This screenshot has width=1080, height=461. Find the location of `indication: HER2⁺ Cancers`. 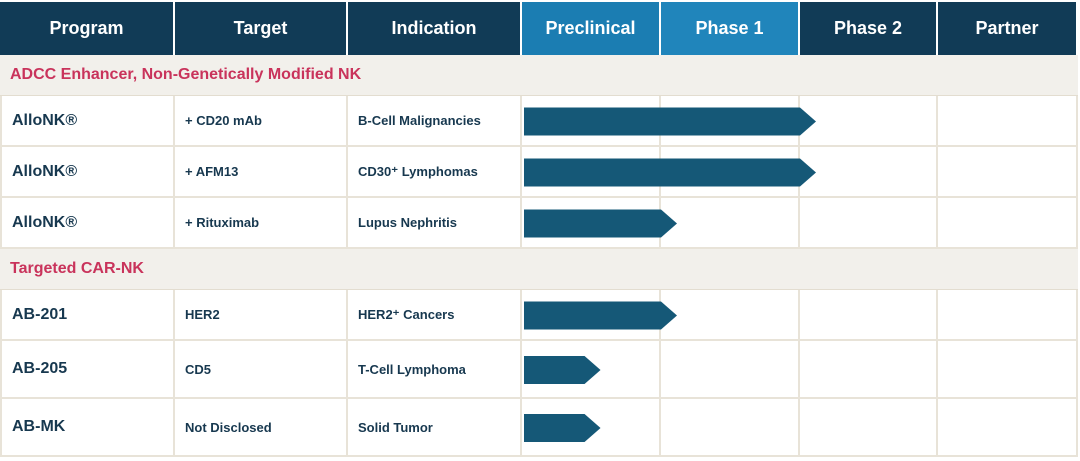

indication: HER2⁺ Cancers is located at coordinates (435, 315).